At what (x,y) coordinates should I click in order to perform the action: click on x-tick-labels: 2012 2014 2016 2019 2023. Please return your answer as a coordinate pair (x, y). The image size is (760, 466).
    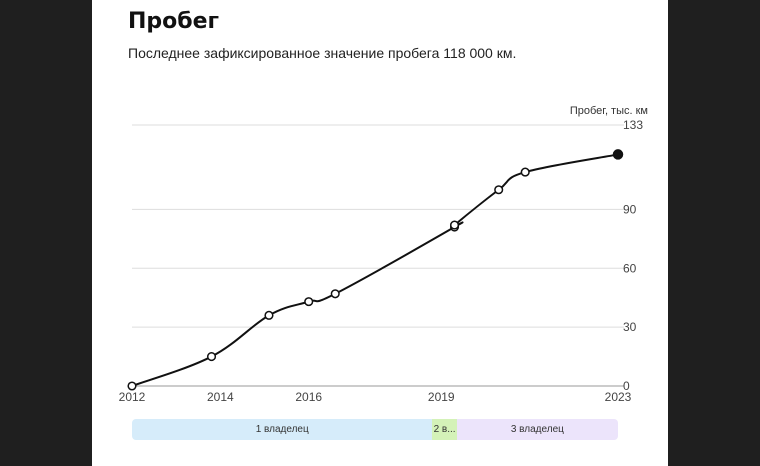
    Looking at the image, I should click on (375, 397).